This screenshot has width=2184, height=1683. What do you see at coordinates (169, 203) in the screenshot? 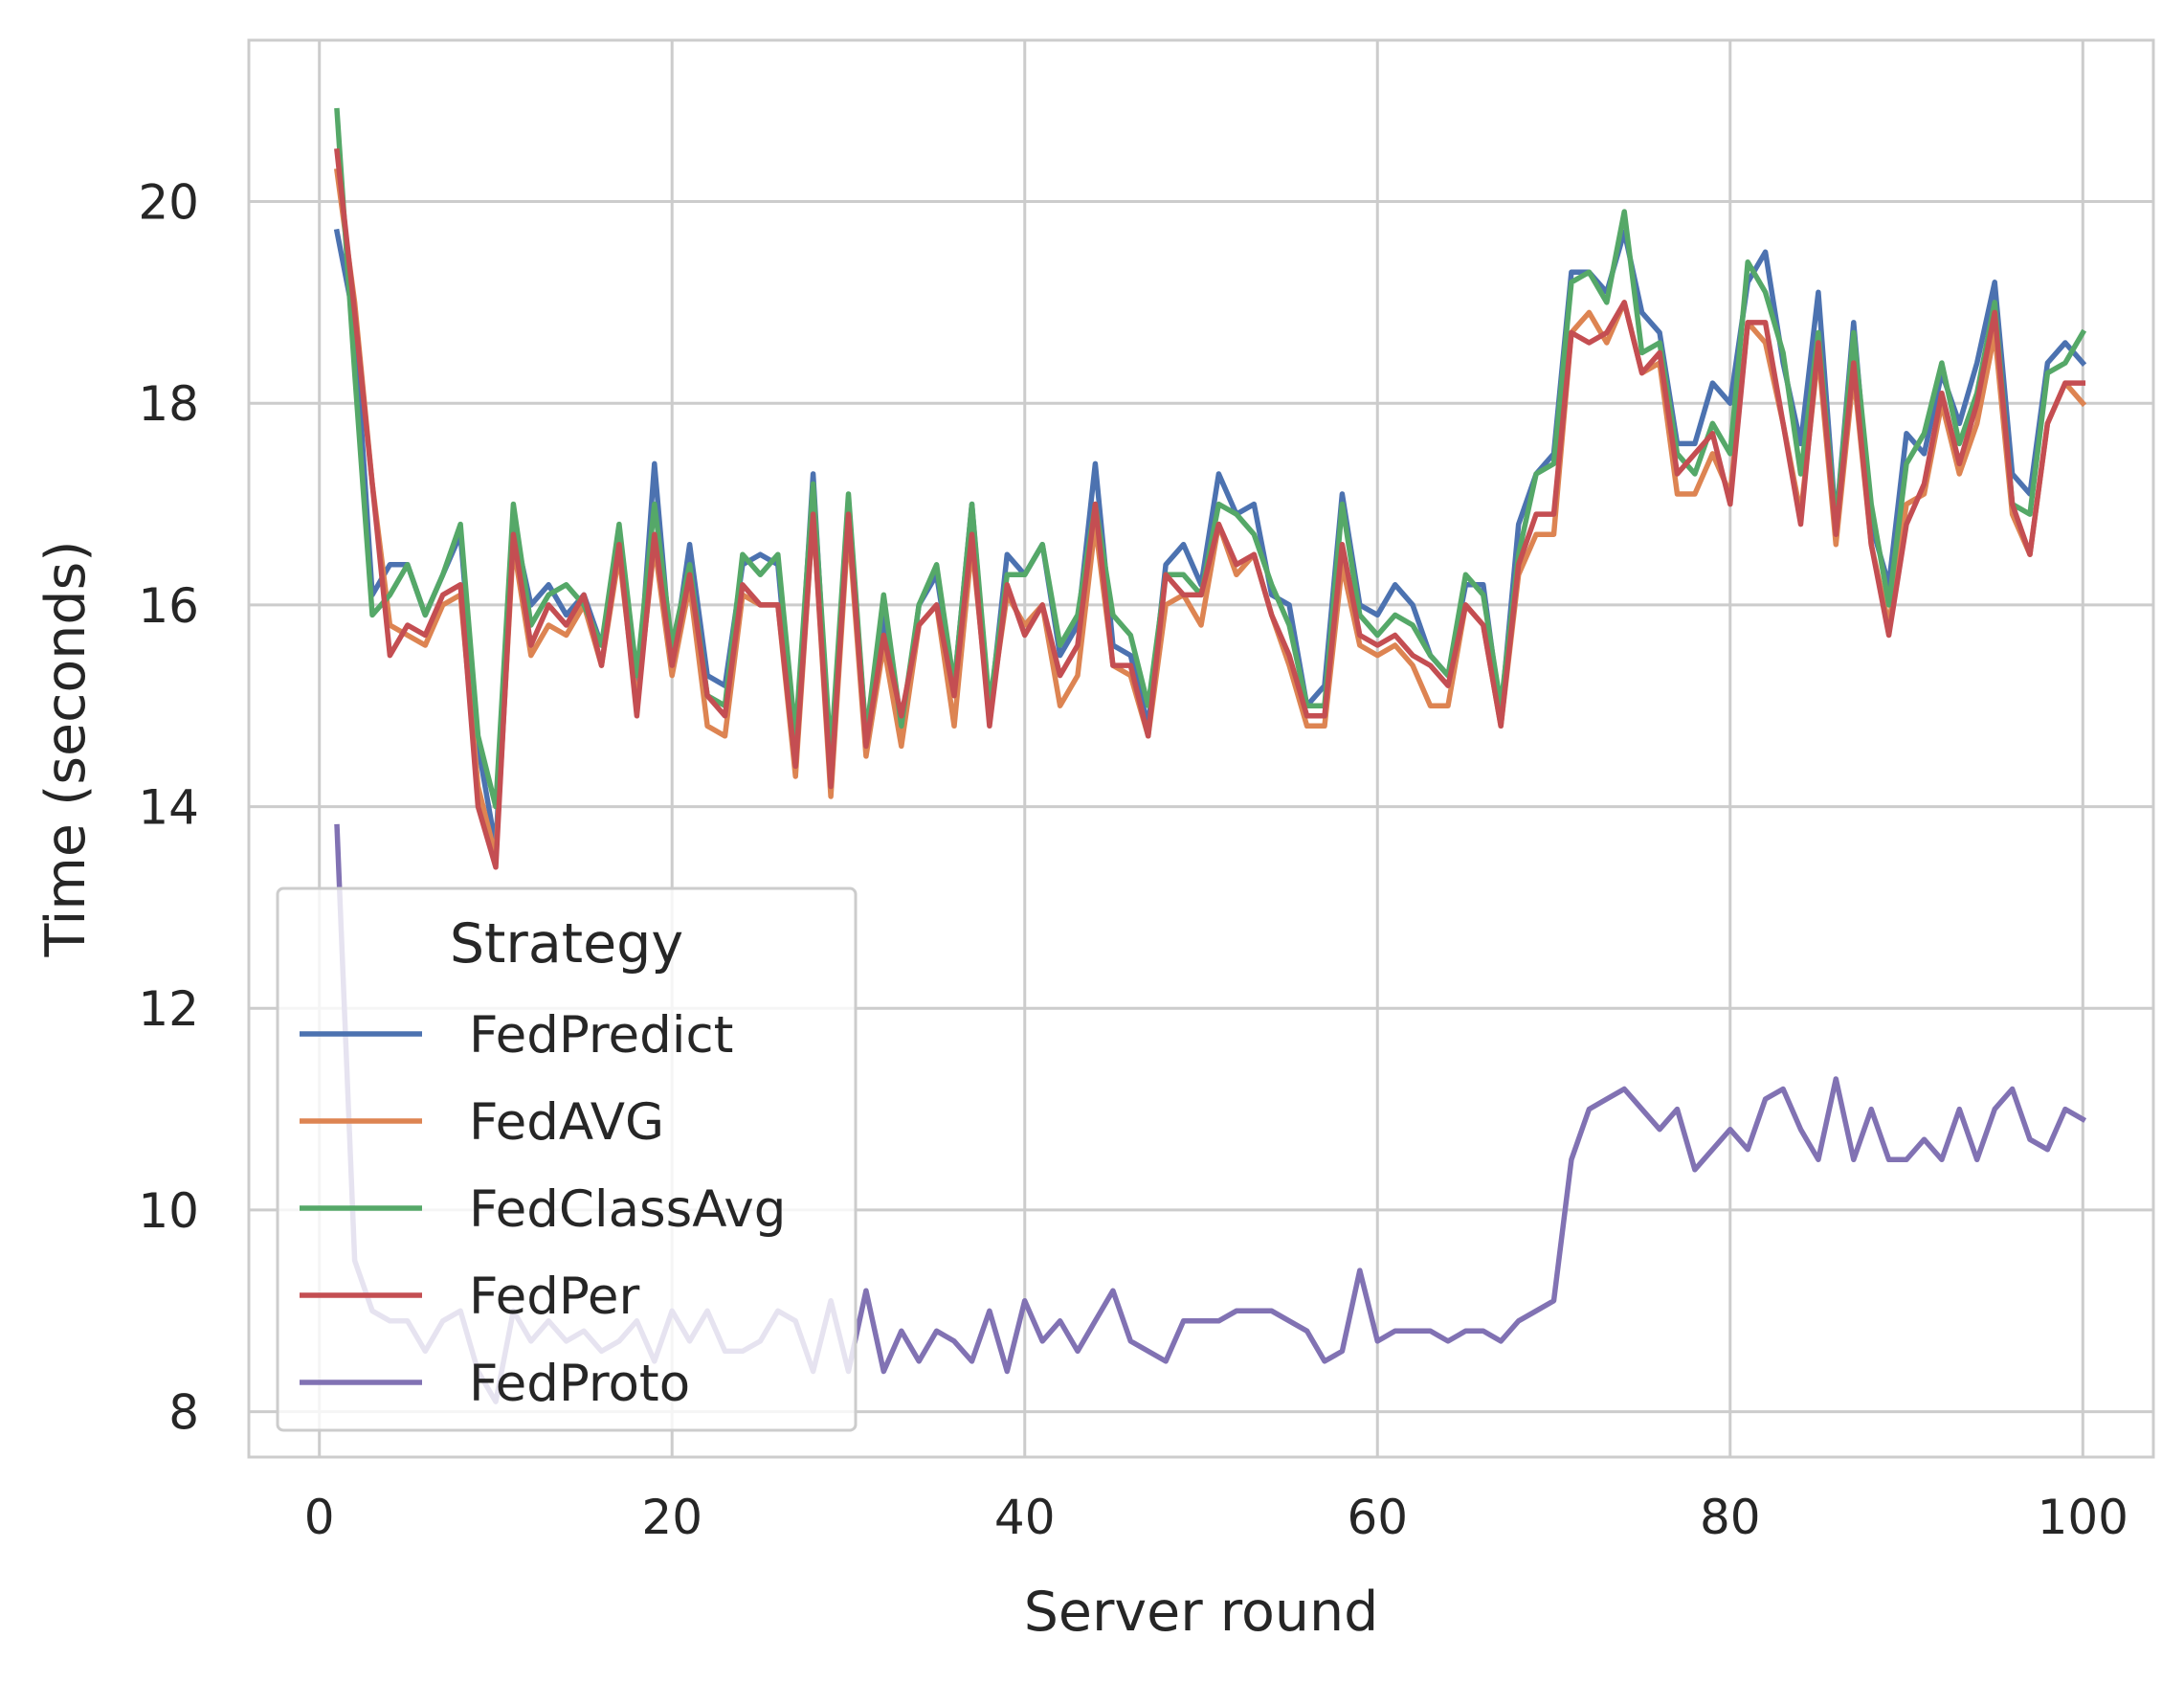
I see `y-tick-label: 20` at bounding box center [169, 203].